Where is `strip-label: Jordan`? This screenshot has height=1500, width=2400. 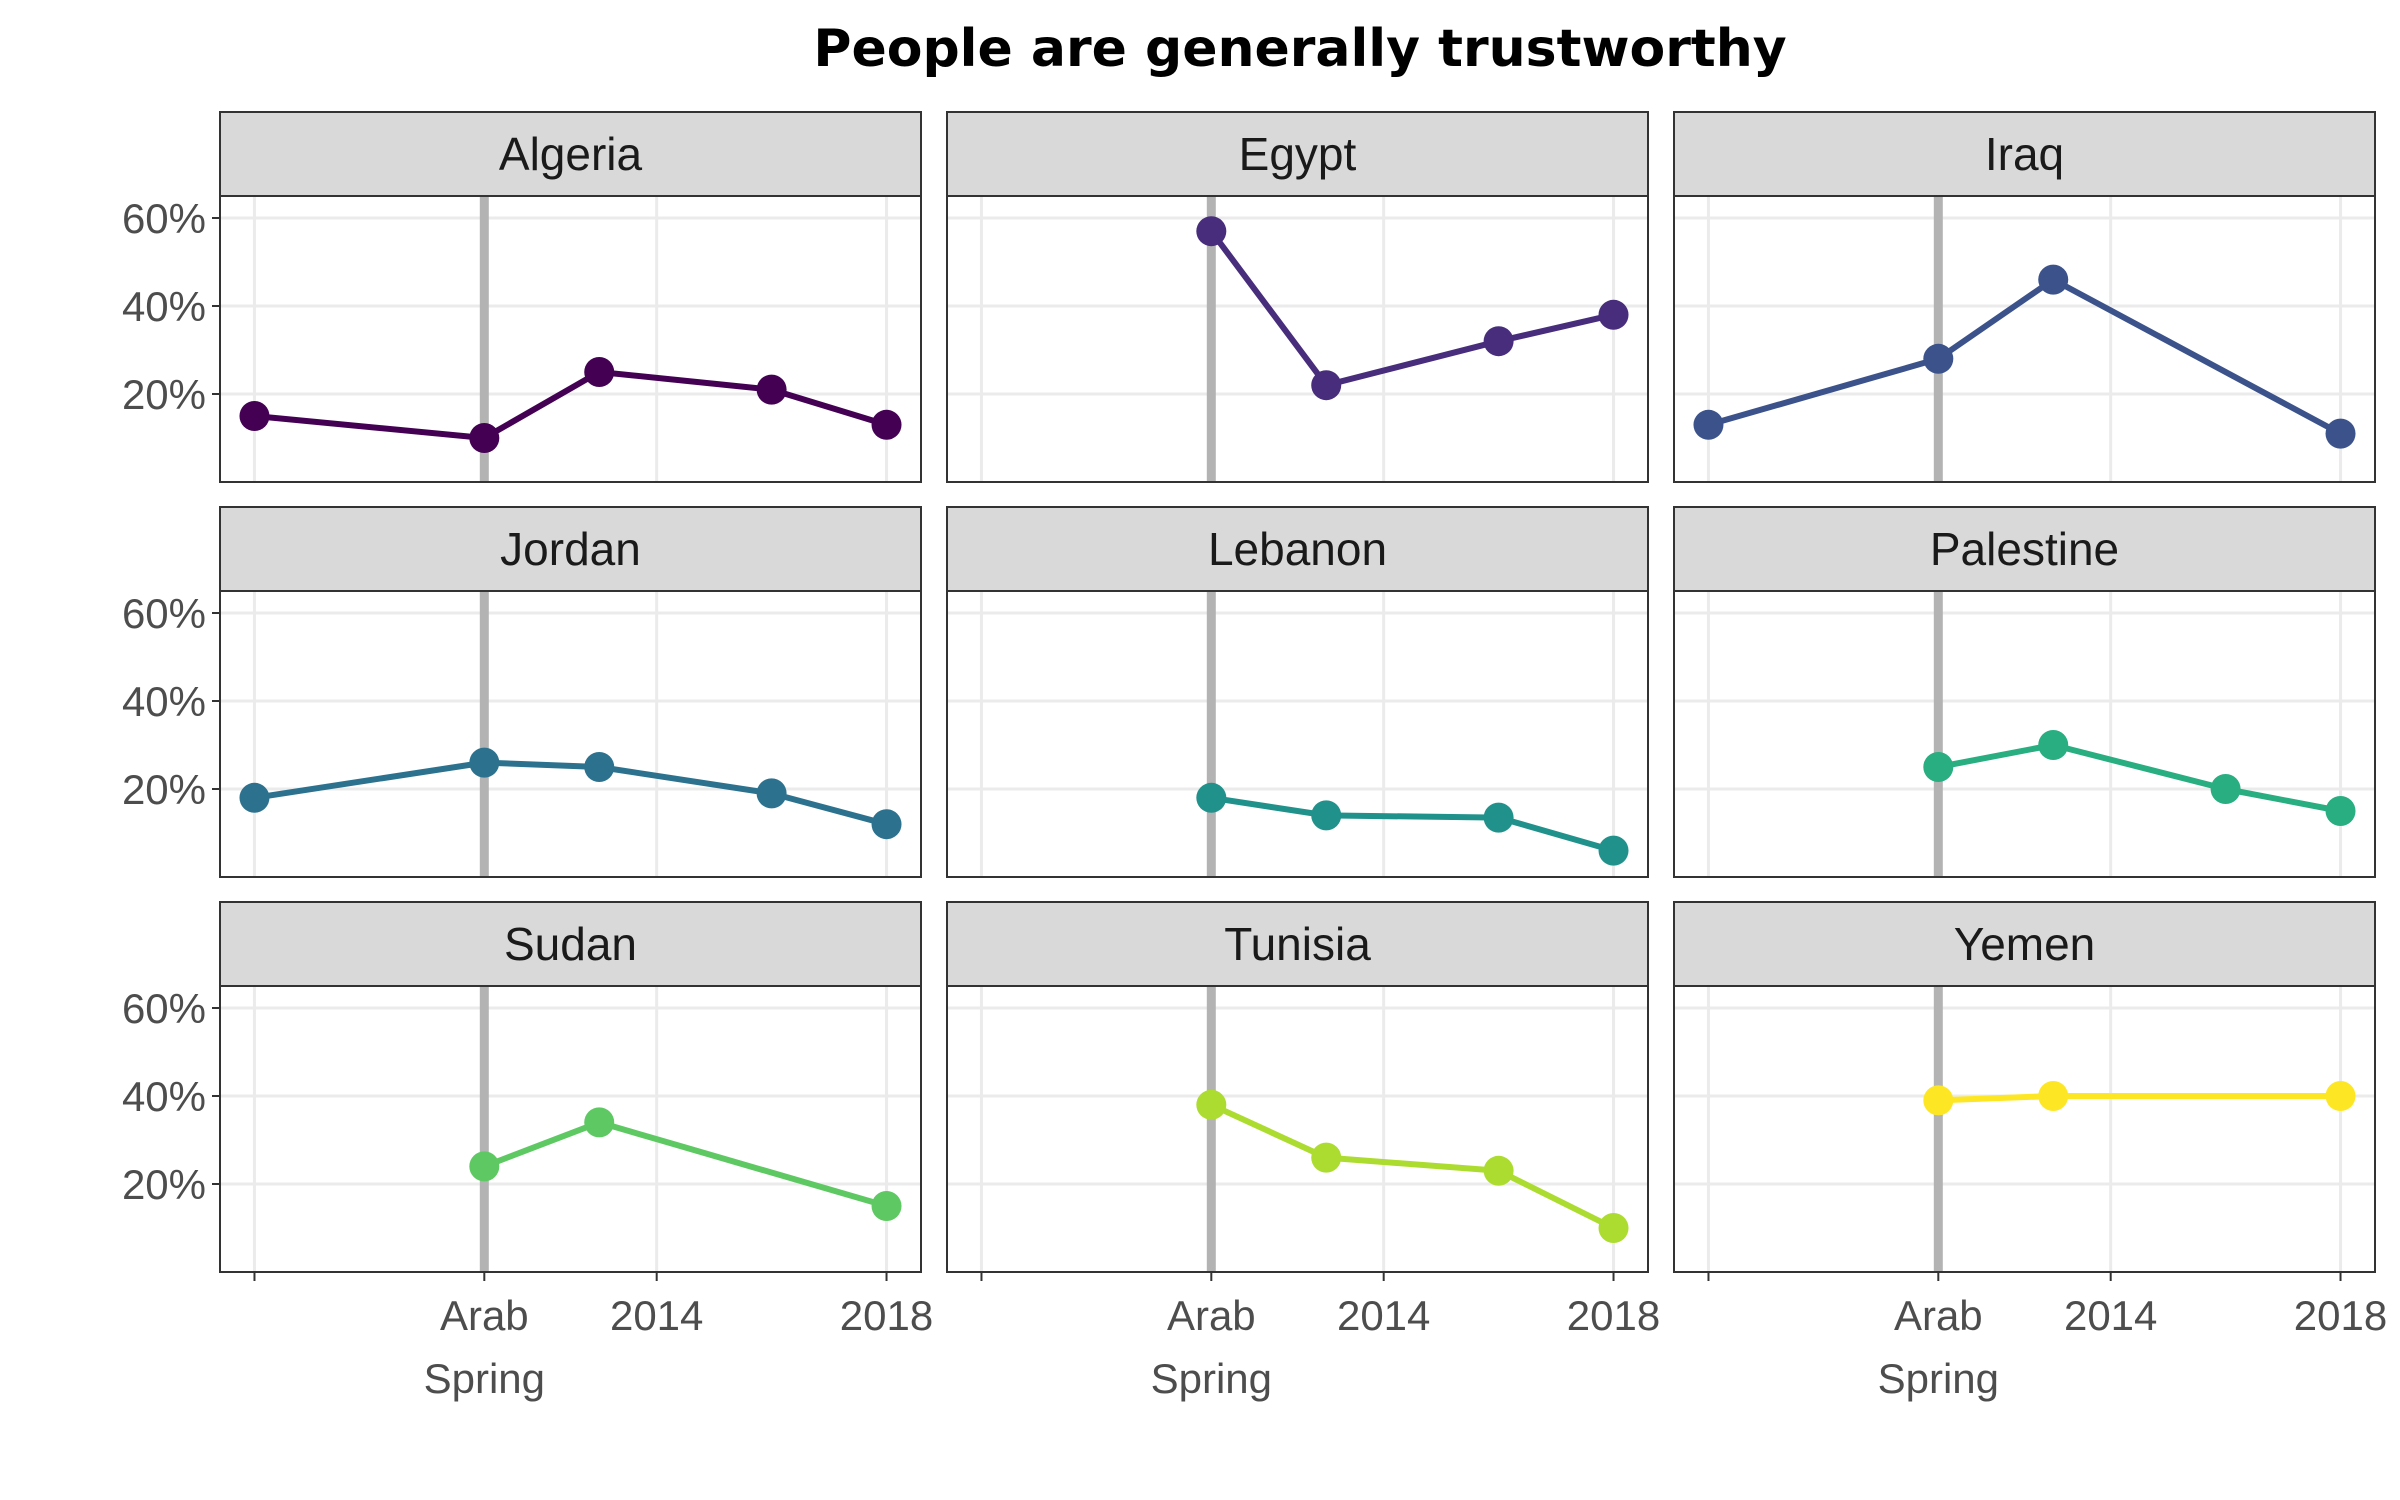 strip-label: Jordan is located at coordinates (570, 549).